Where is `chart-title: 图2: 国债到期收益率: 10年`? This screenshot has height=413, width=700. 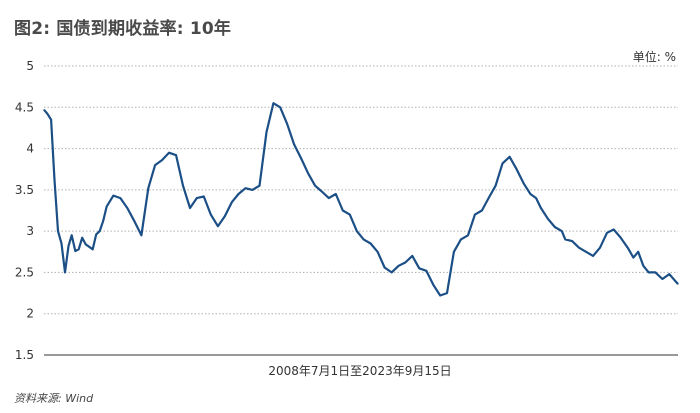
chart-title: 图2: 国债到期收益率: 10年 is located at coordinates (123, 29).